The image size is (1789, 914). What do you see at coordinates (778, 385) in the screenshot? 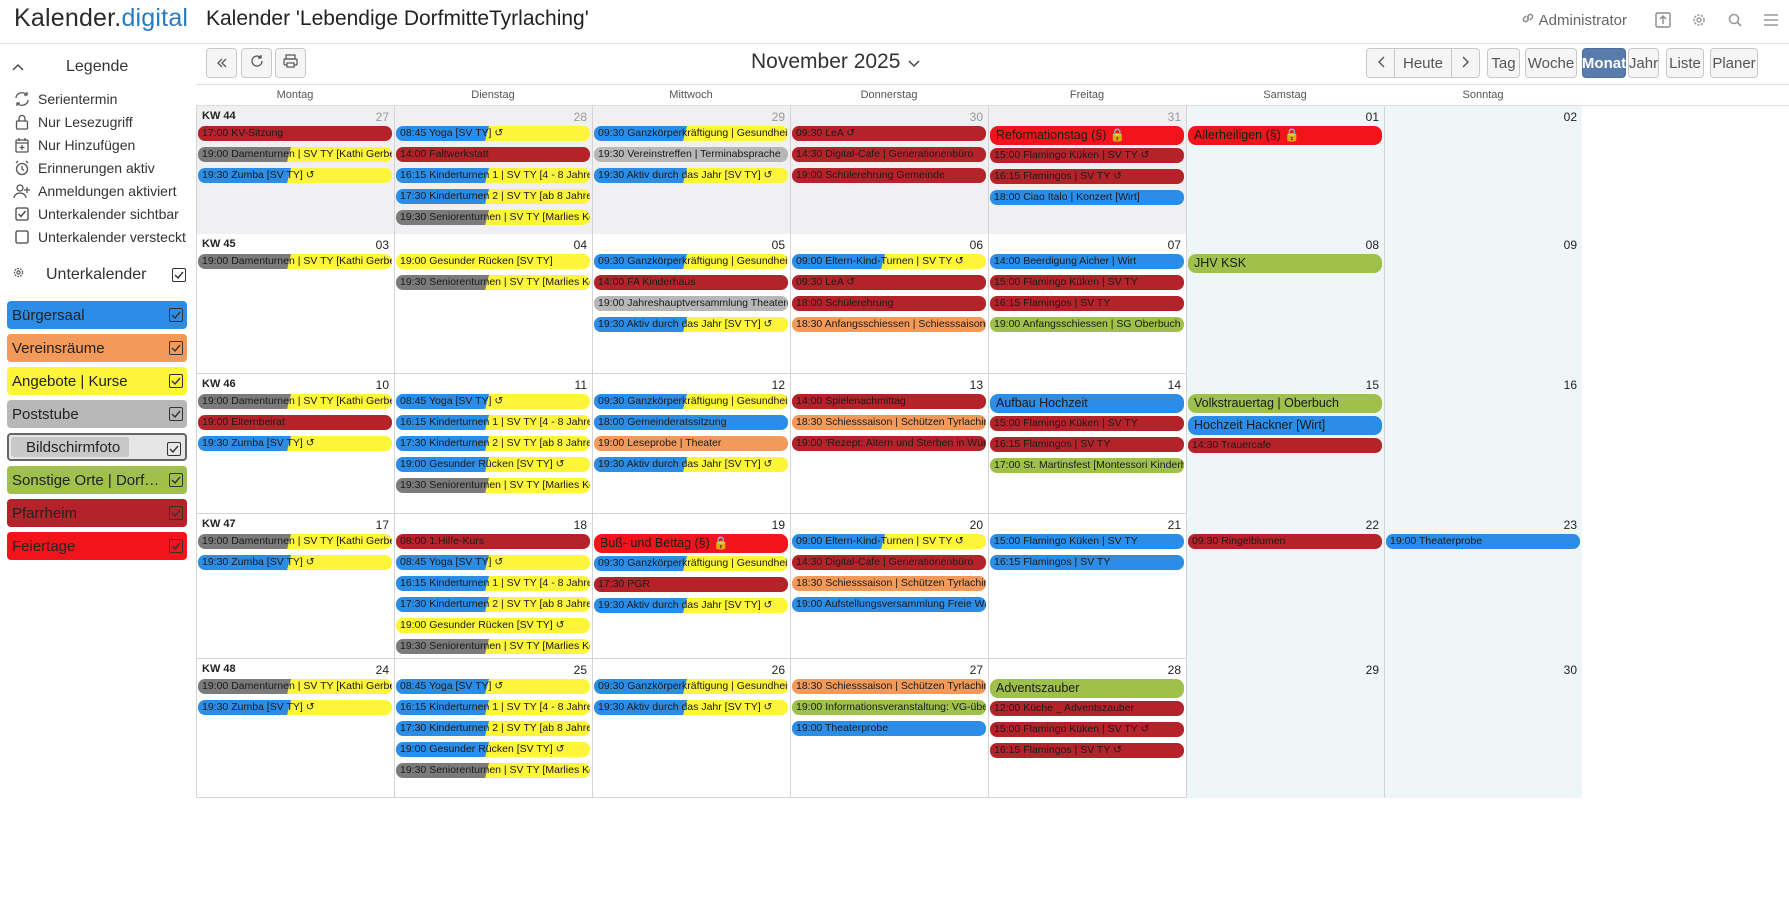
I see `day-number: 12` at bounding box center [778, 385].